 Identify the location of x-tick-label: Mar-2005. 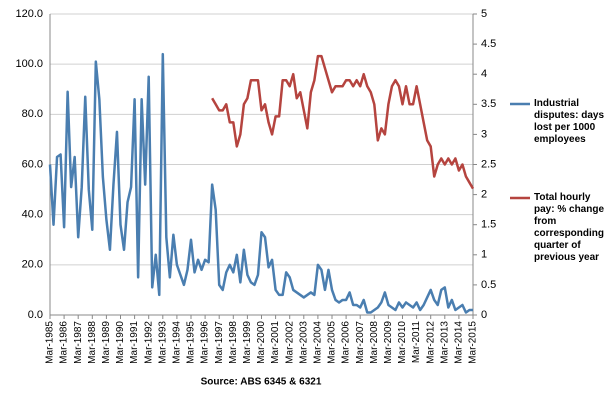
(332, 342).